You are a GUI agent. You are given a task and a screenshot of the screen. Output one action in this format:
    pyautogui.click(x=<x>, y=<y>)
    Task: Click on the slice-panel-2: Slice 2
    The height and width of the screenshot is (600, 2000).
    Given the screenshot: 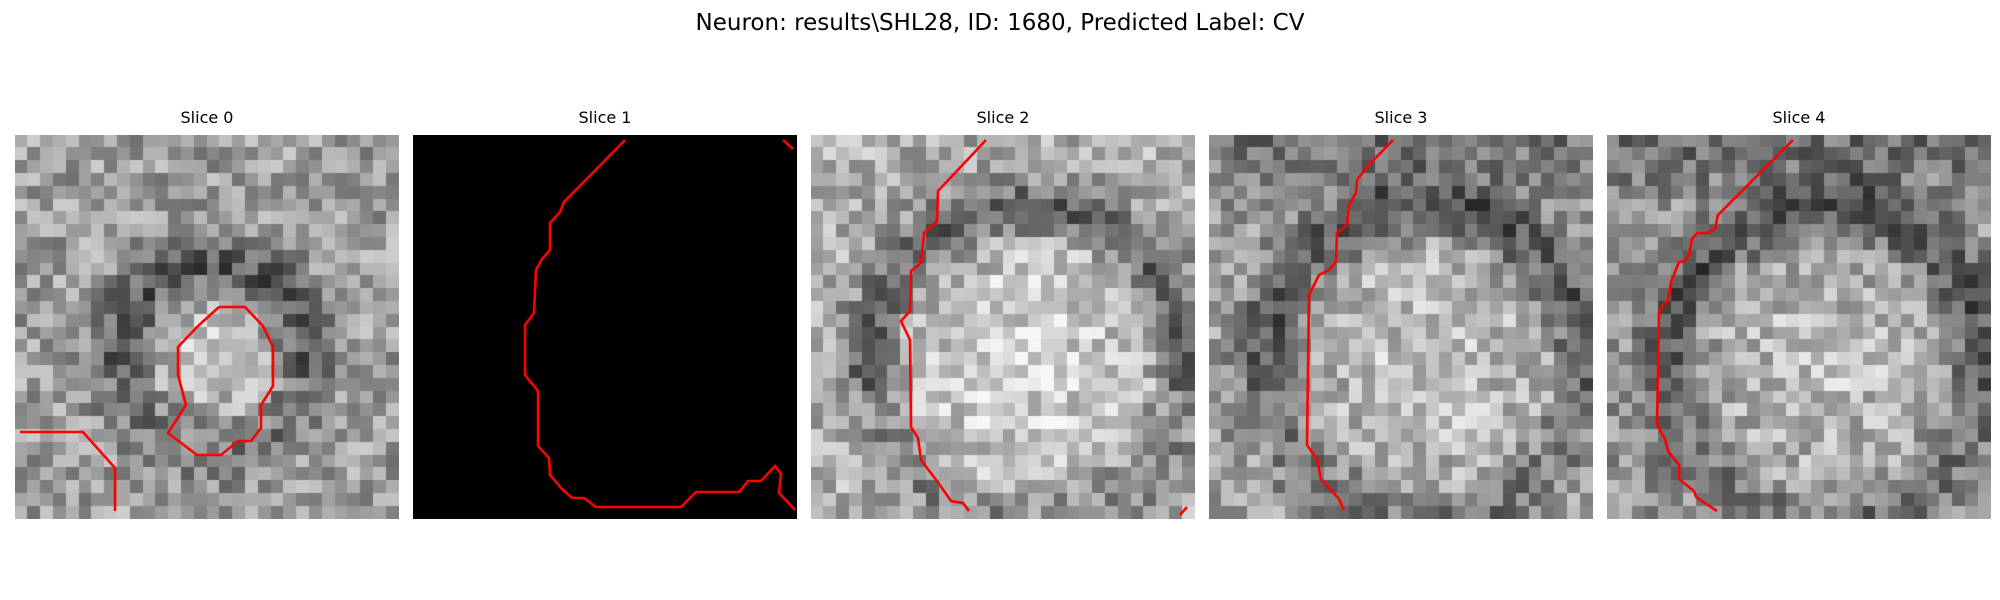 What is the action you would take?
    pyautogui.click(x=1003, y=313)
    